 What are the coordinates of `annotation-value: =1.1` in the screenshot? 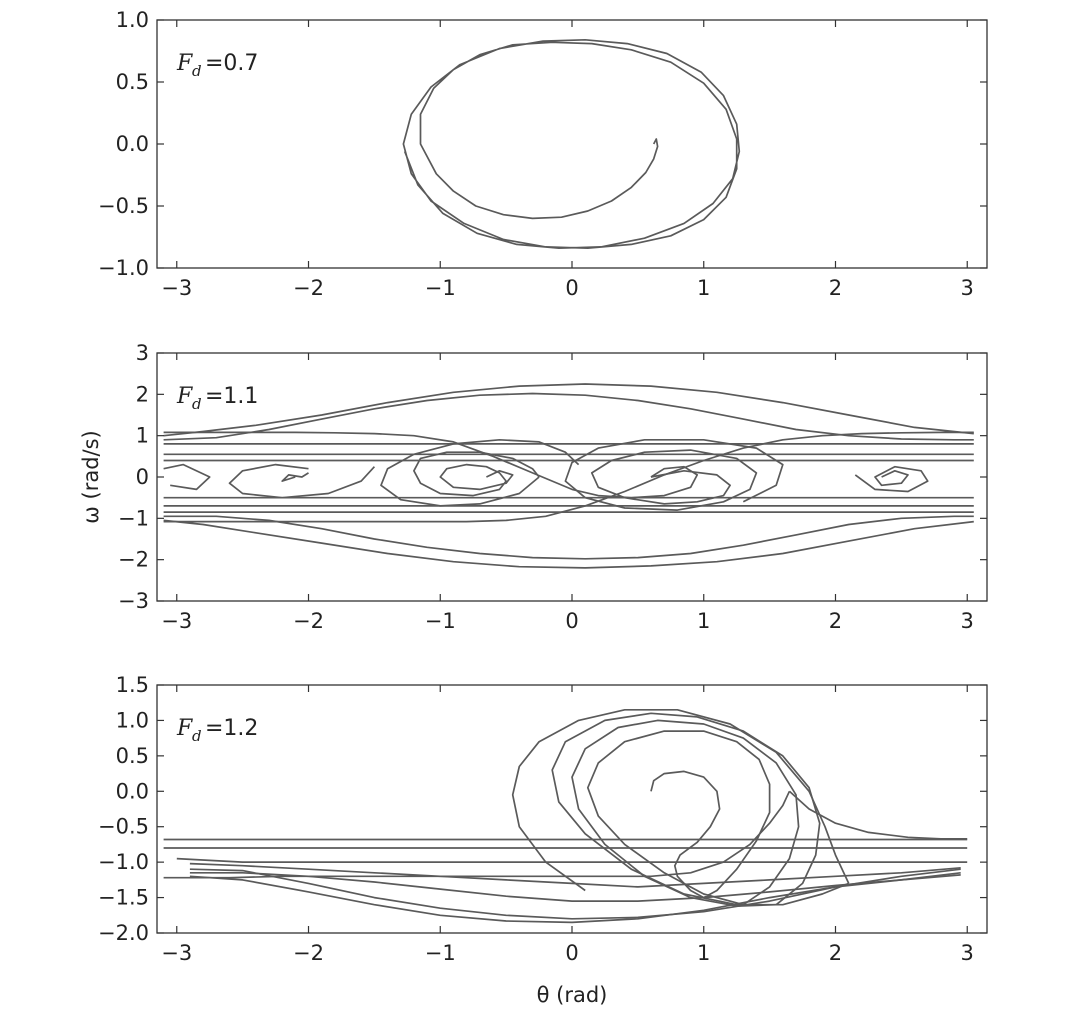 It's located at (231, 396).